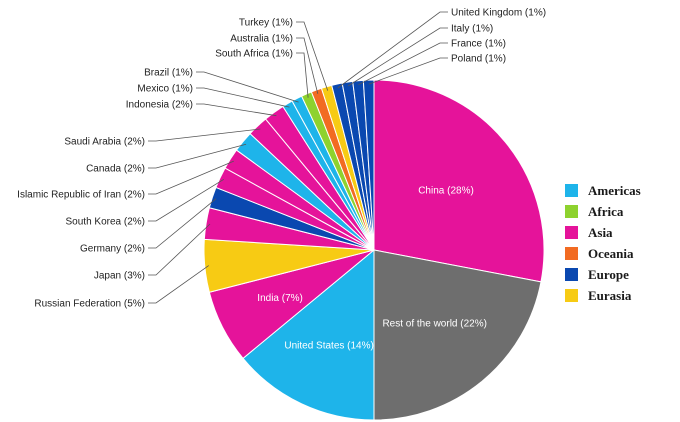 This screenshot has height=422, width=680. I want to click on leader-turkey, so click(312, 56).